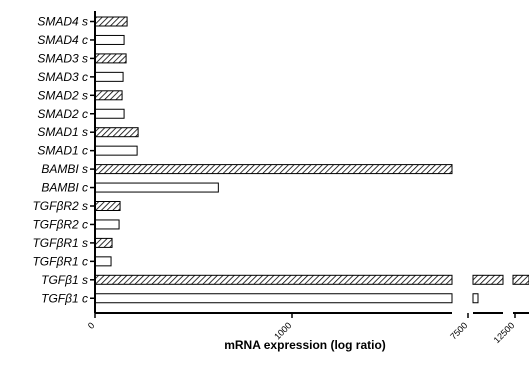 The image size is (529, 382). What do you see at coordinates (64, 298) in the screenshot?
I see `y-tick-label-tgfbeta1-c: TGFβ1 c` at bounding box center [64, 298].